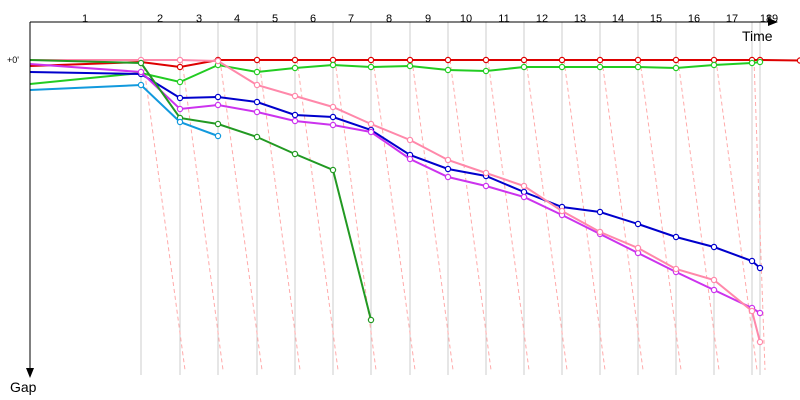  I want to click on lap-label-9: 9, so click(428, 19).